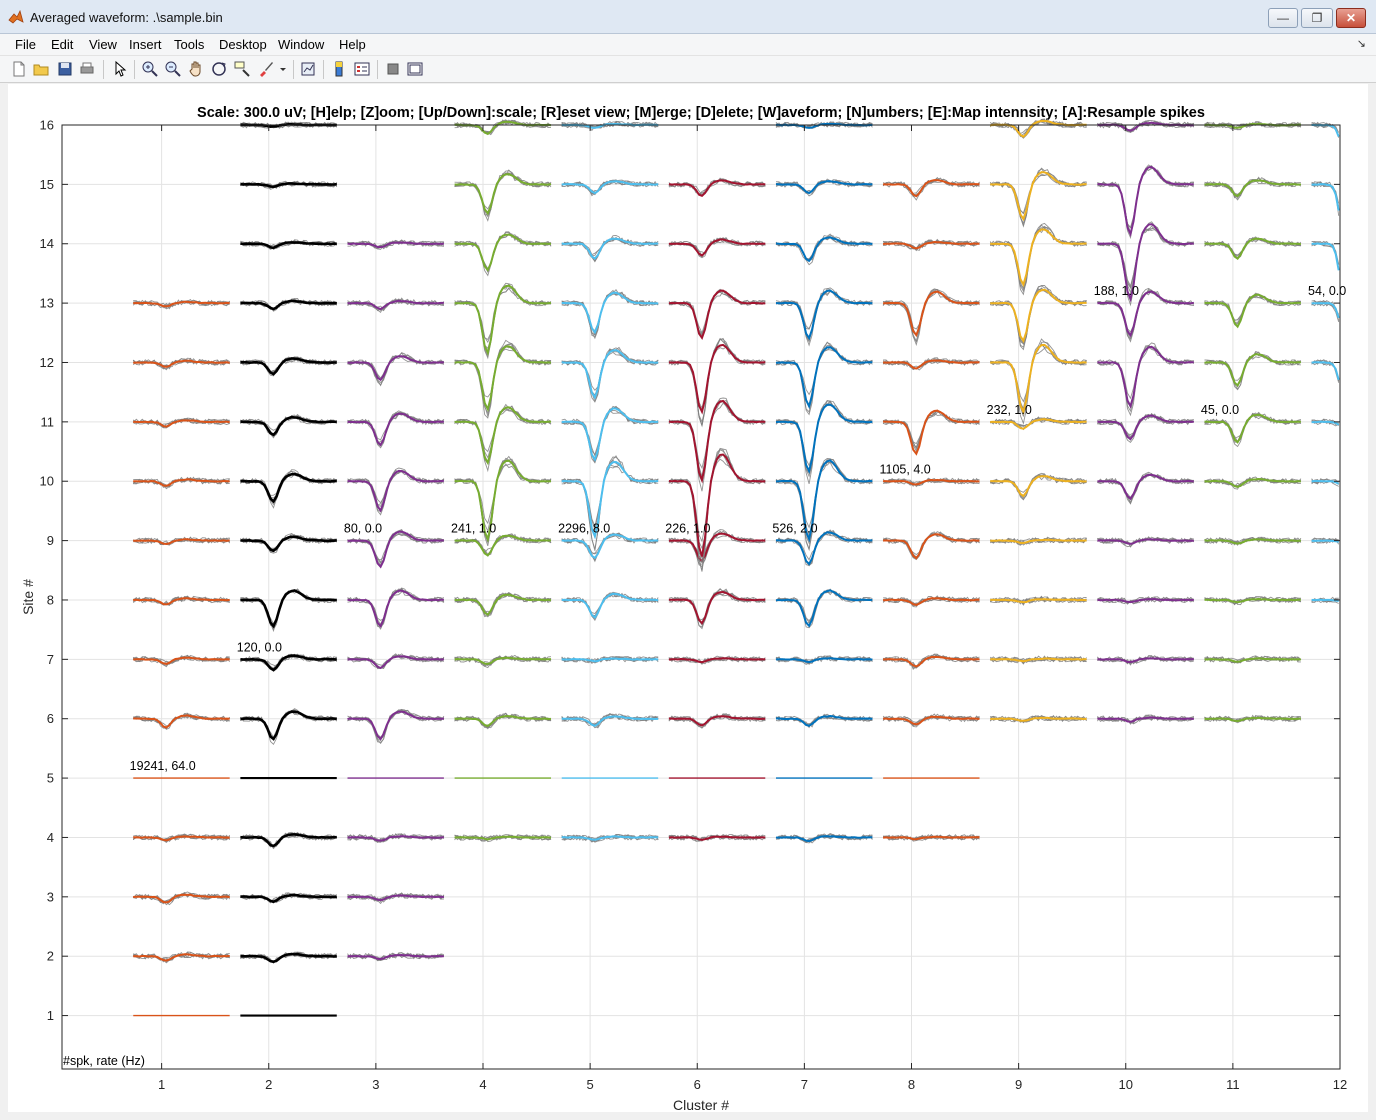  What do you see at coordinates (173, 69) in the screenshot?
I see `zoom-out-icon` at bounding box center [173, 69].